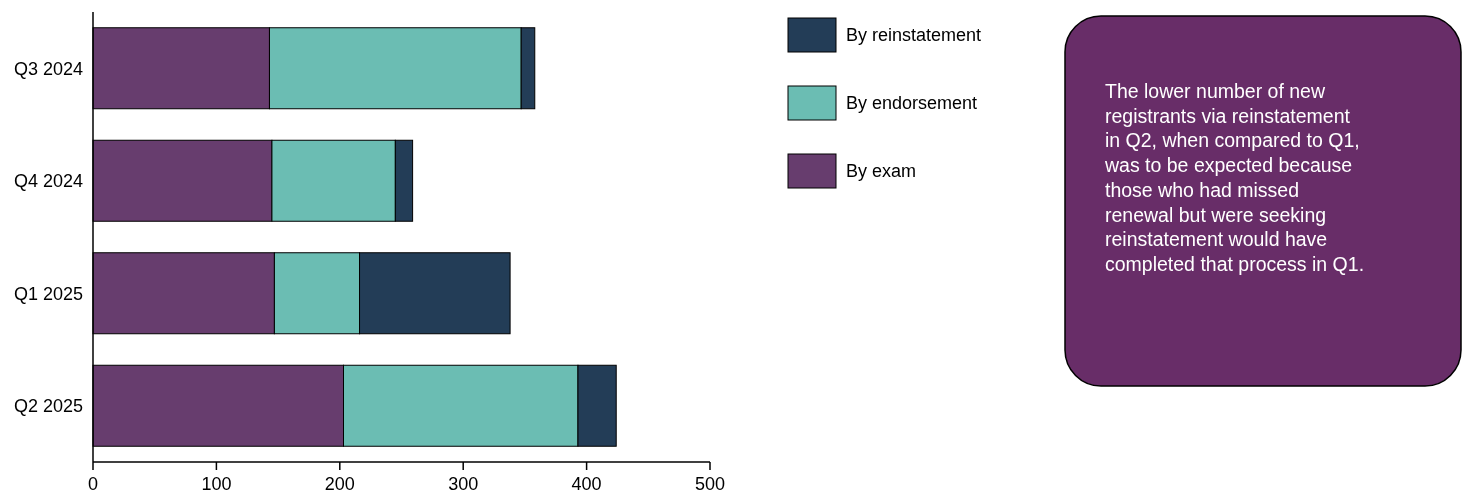  Describe the element at coordinates (48, 68) in the screenshot. I see `y-tick-label: Q3 2024` at that location.